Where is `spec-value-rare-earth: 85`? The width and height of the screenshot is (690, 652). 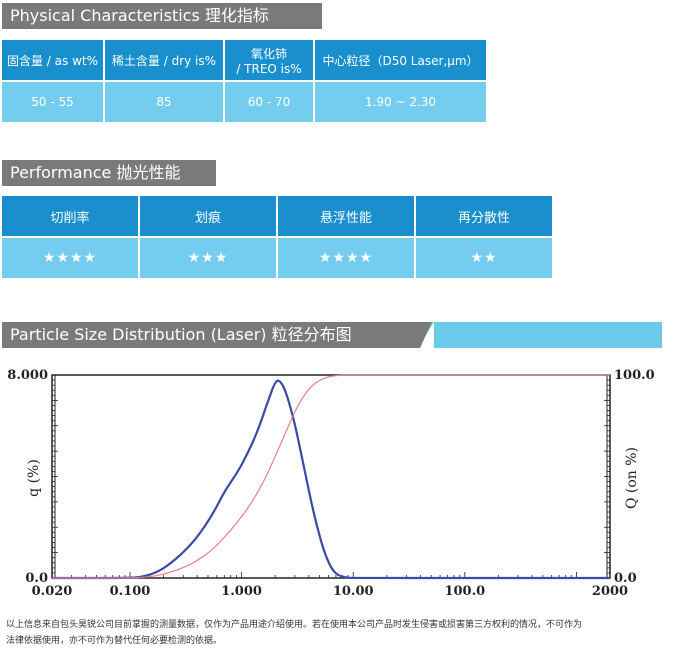 spec-value-rare-earth: 85 is located at coordinates (164, 102).